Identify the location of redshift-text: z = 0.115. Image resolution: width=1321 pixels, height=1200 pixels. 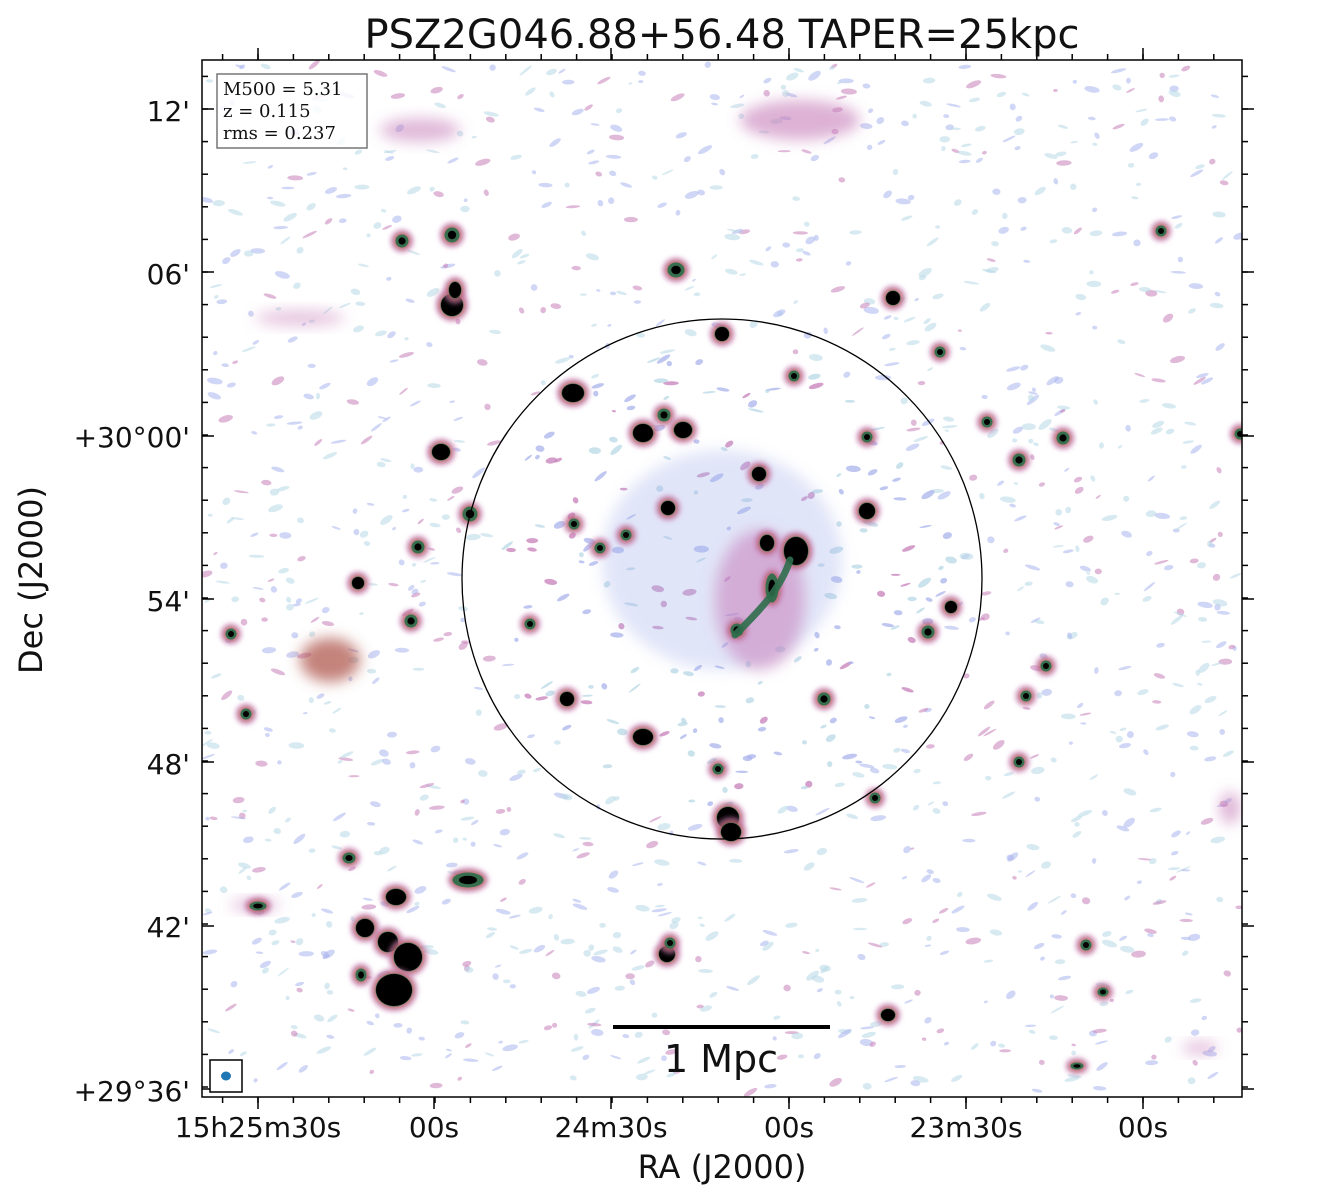
(267, 111).